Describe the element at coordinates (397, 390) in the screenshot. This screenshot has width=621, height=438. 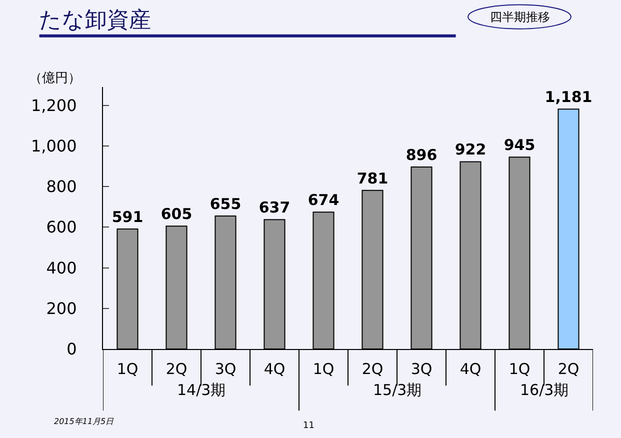
I see `text: 15/3期` at that location.